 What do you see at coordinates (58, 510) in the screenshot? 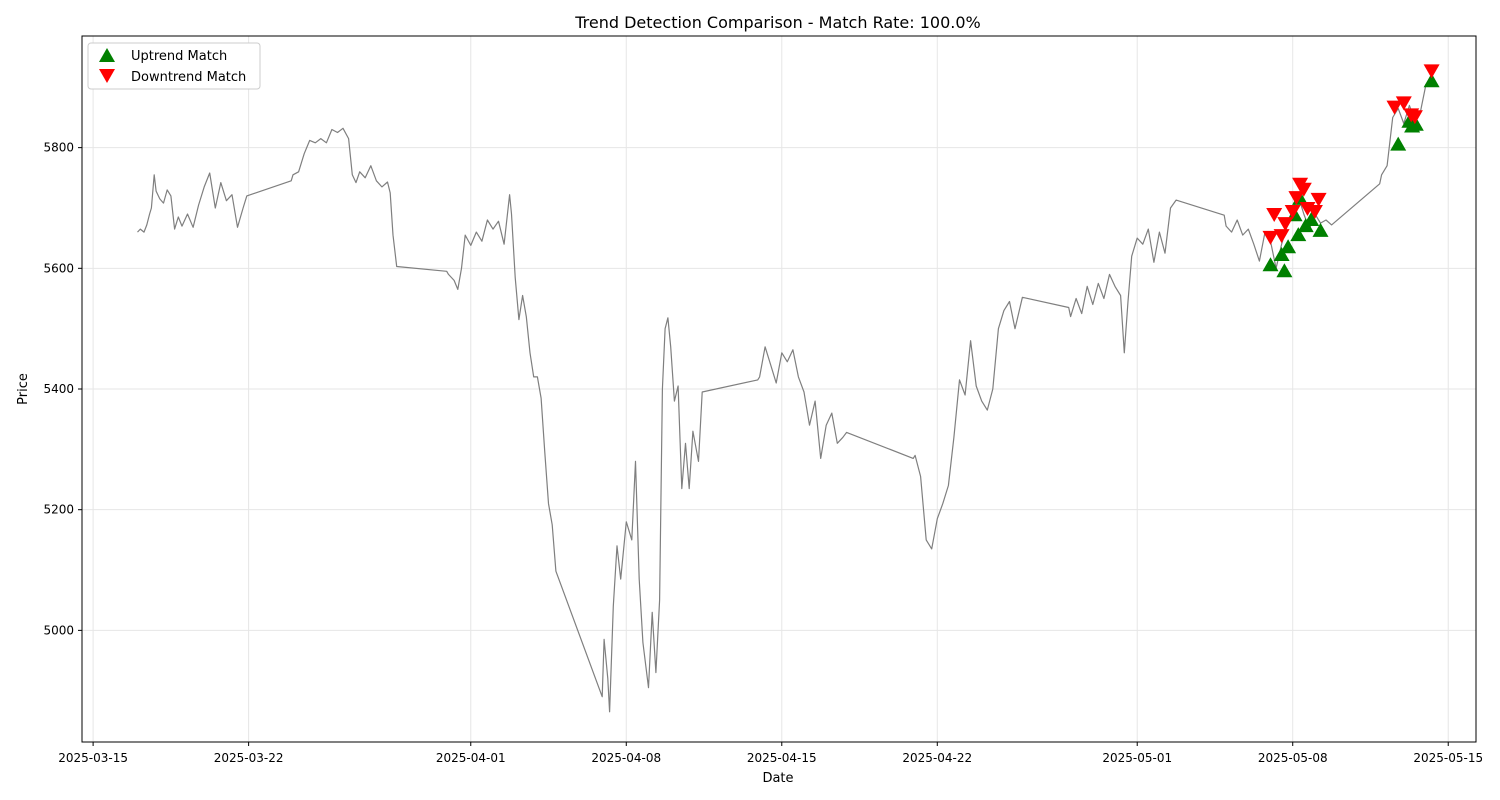
I see `y-tick-label: 5200` at bounding box center [58, 510].